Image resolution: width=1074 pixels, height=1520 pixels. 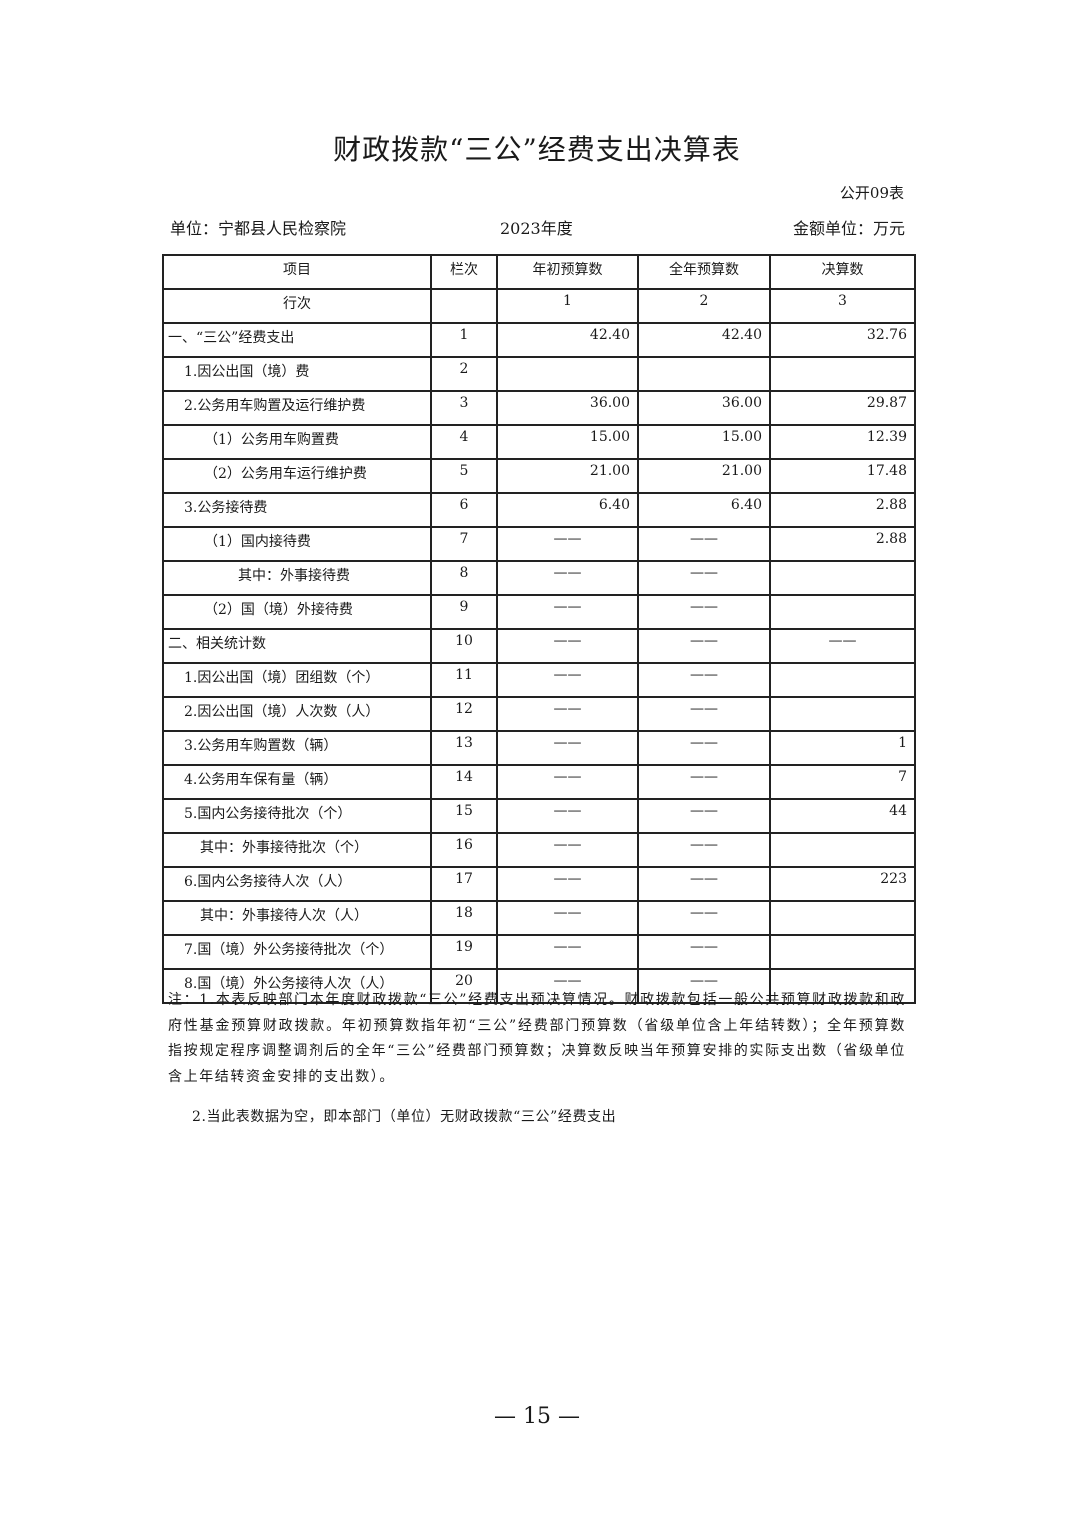 What do you see at coordinates (842, 510) in the screenshot?
I see `final-account-cell: 2.88` at bounding box center [842, 510].